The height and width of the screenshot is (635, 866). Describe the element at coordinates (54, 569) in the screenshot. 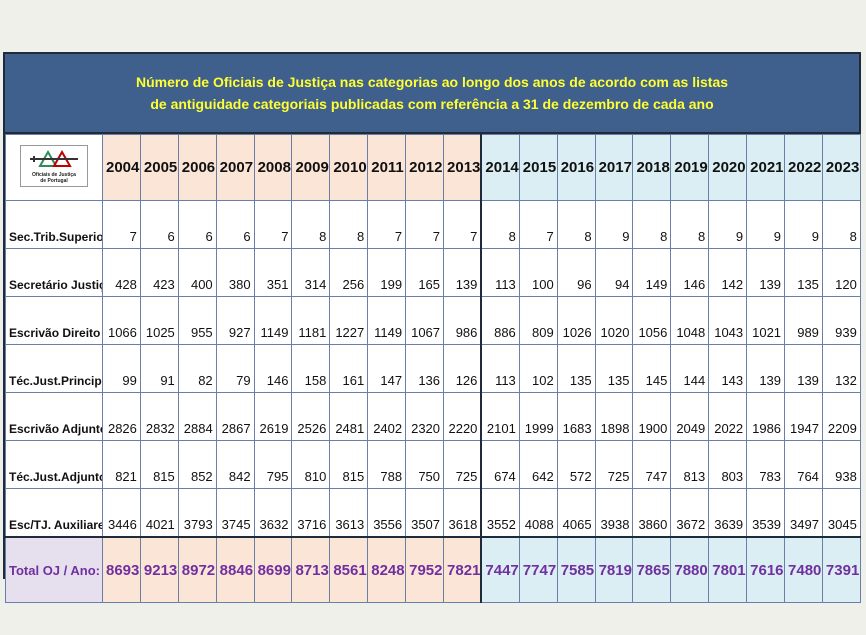

I see `total-label: Total OJ / Ano:` at that location.